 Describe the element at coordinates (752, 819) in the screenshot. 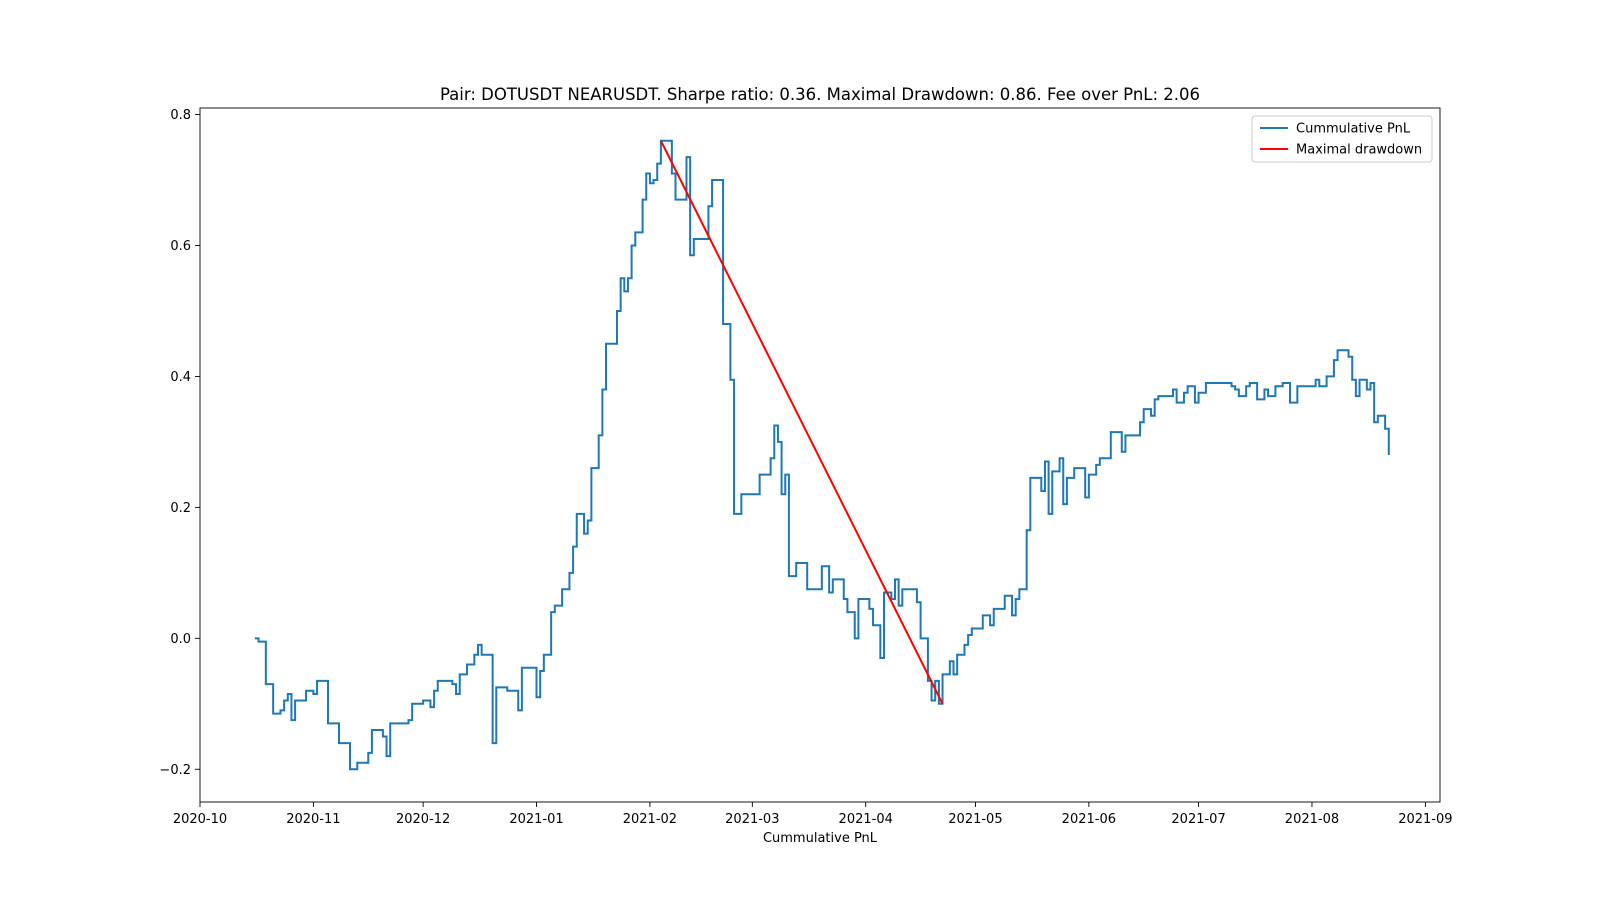

I see `x-tick-label: 2021-03` at that location.